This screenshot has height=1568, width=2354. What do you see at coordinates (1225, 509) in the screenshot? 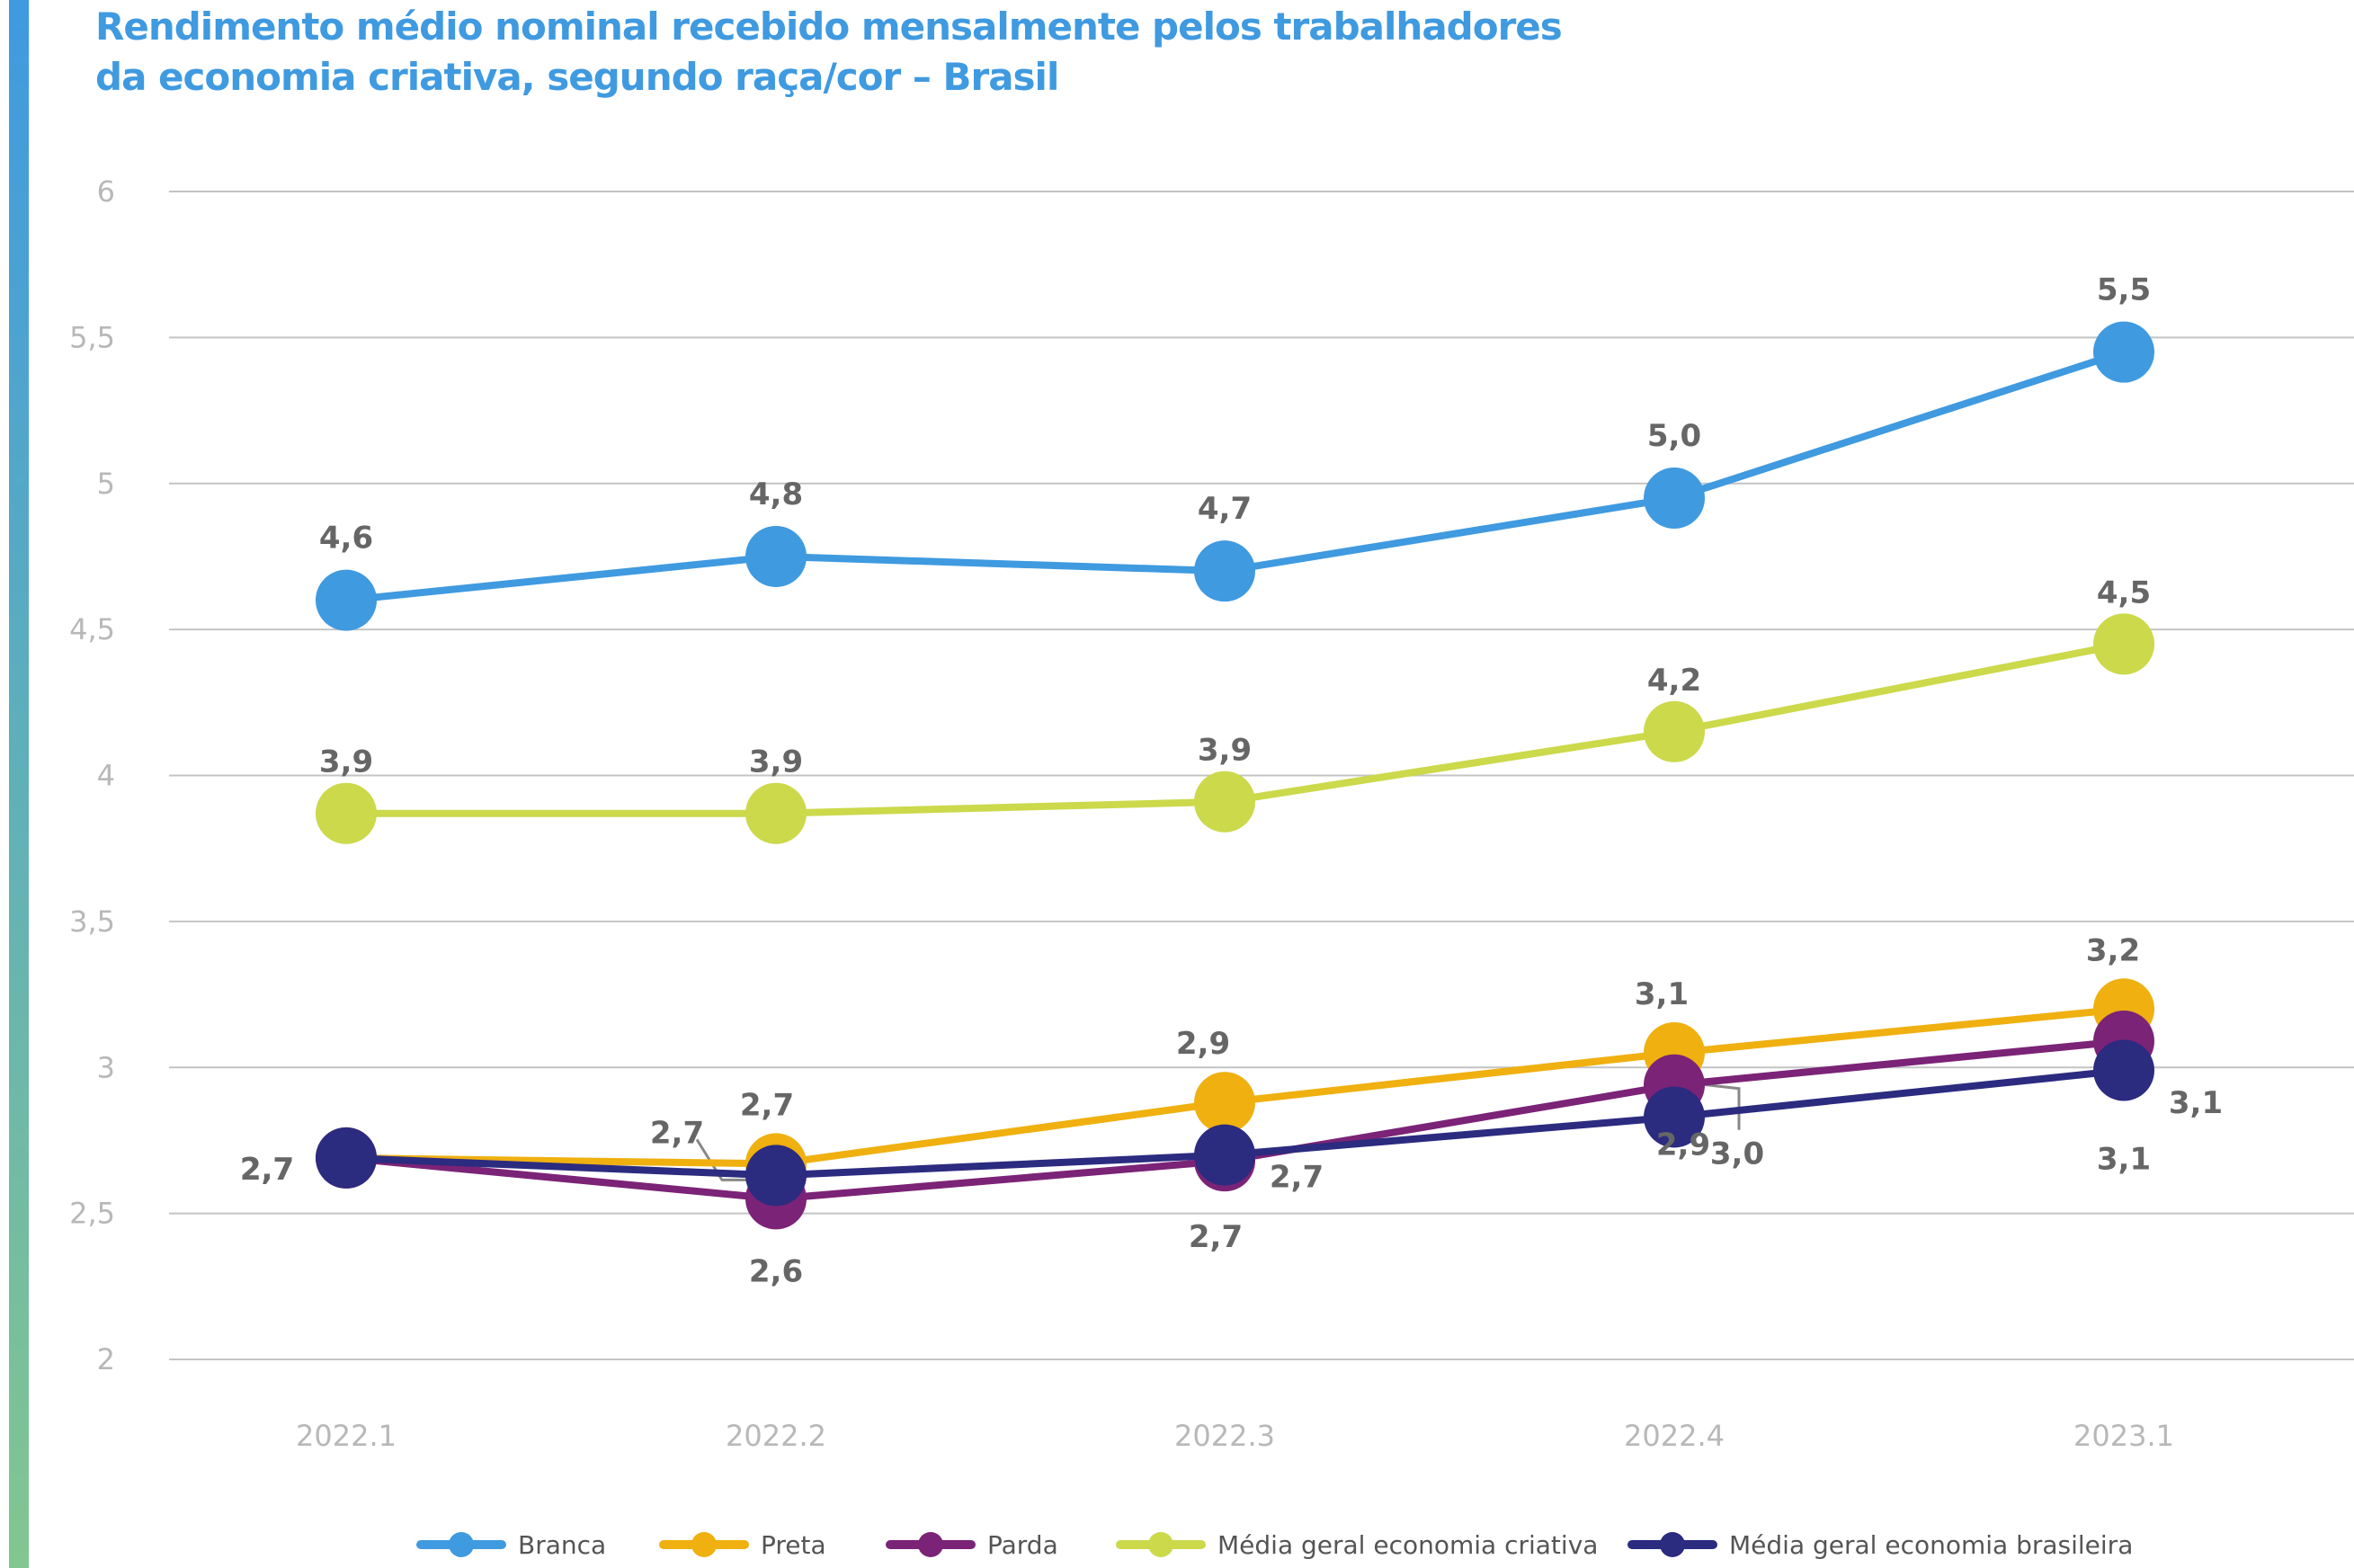
I see `data-label: 4,7` at bounding box center [1225, 509].